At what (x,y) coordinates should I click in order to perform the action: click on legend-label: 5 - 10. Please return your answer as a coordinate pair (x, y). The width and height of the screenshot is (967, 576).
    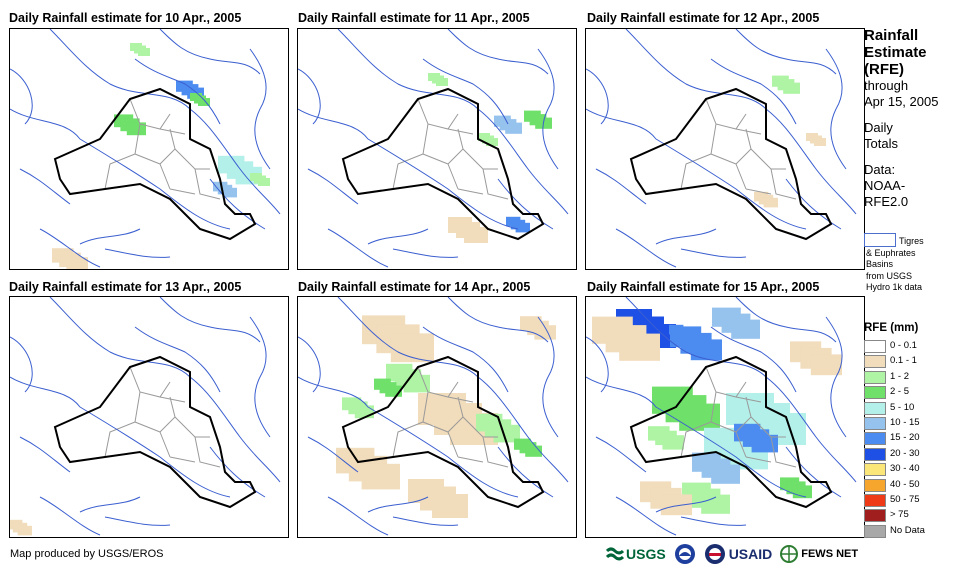
    Looking at the image, I should click on (902, 407).